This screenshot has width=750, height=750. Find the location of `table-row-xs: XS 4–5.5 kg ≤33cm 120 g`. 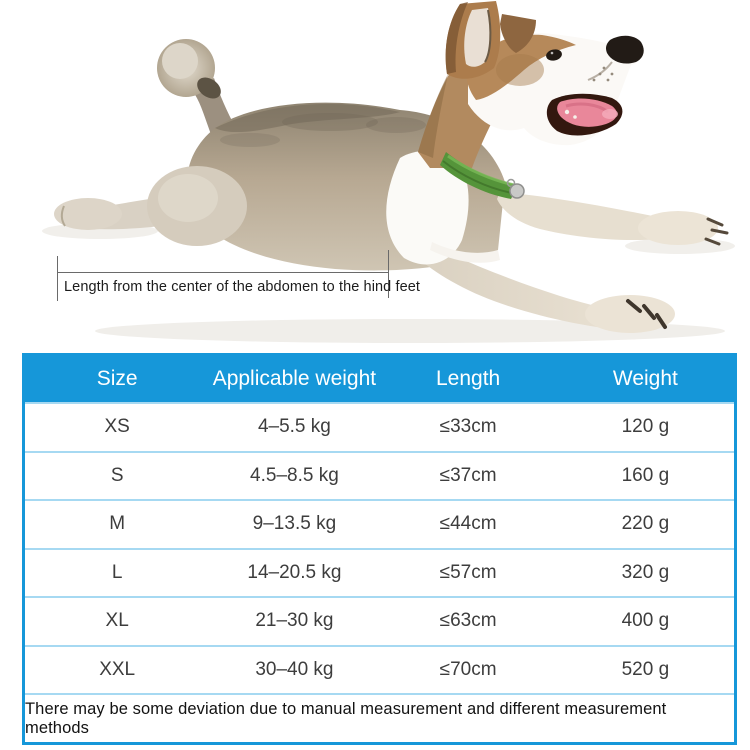

table-row-xs: XS 4–5.5 kg ≤33cm 120 g is located at coordinates (379, 427).